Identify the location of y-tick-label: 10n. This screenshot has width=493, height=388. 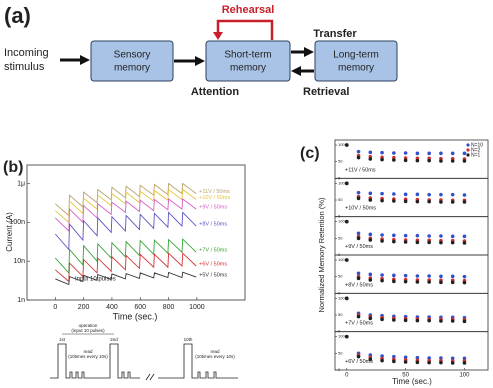
(19, 261).